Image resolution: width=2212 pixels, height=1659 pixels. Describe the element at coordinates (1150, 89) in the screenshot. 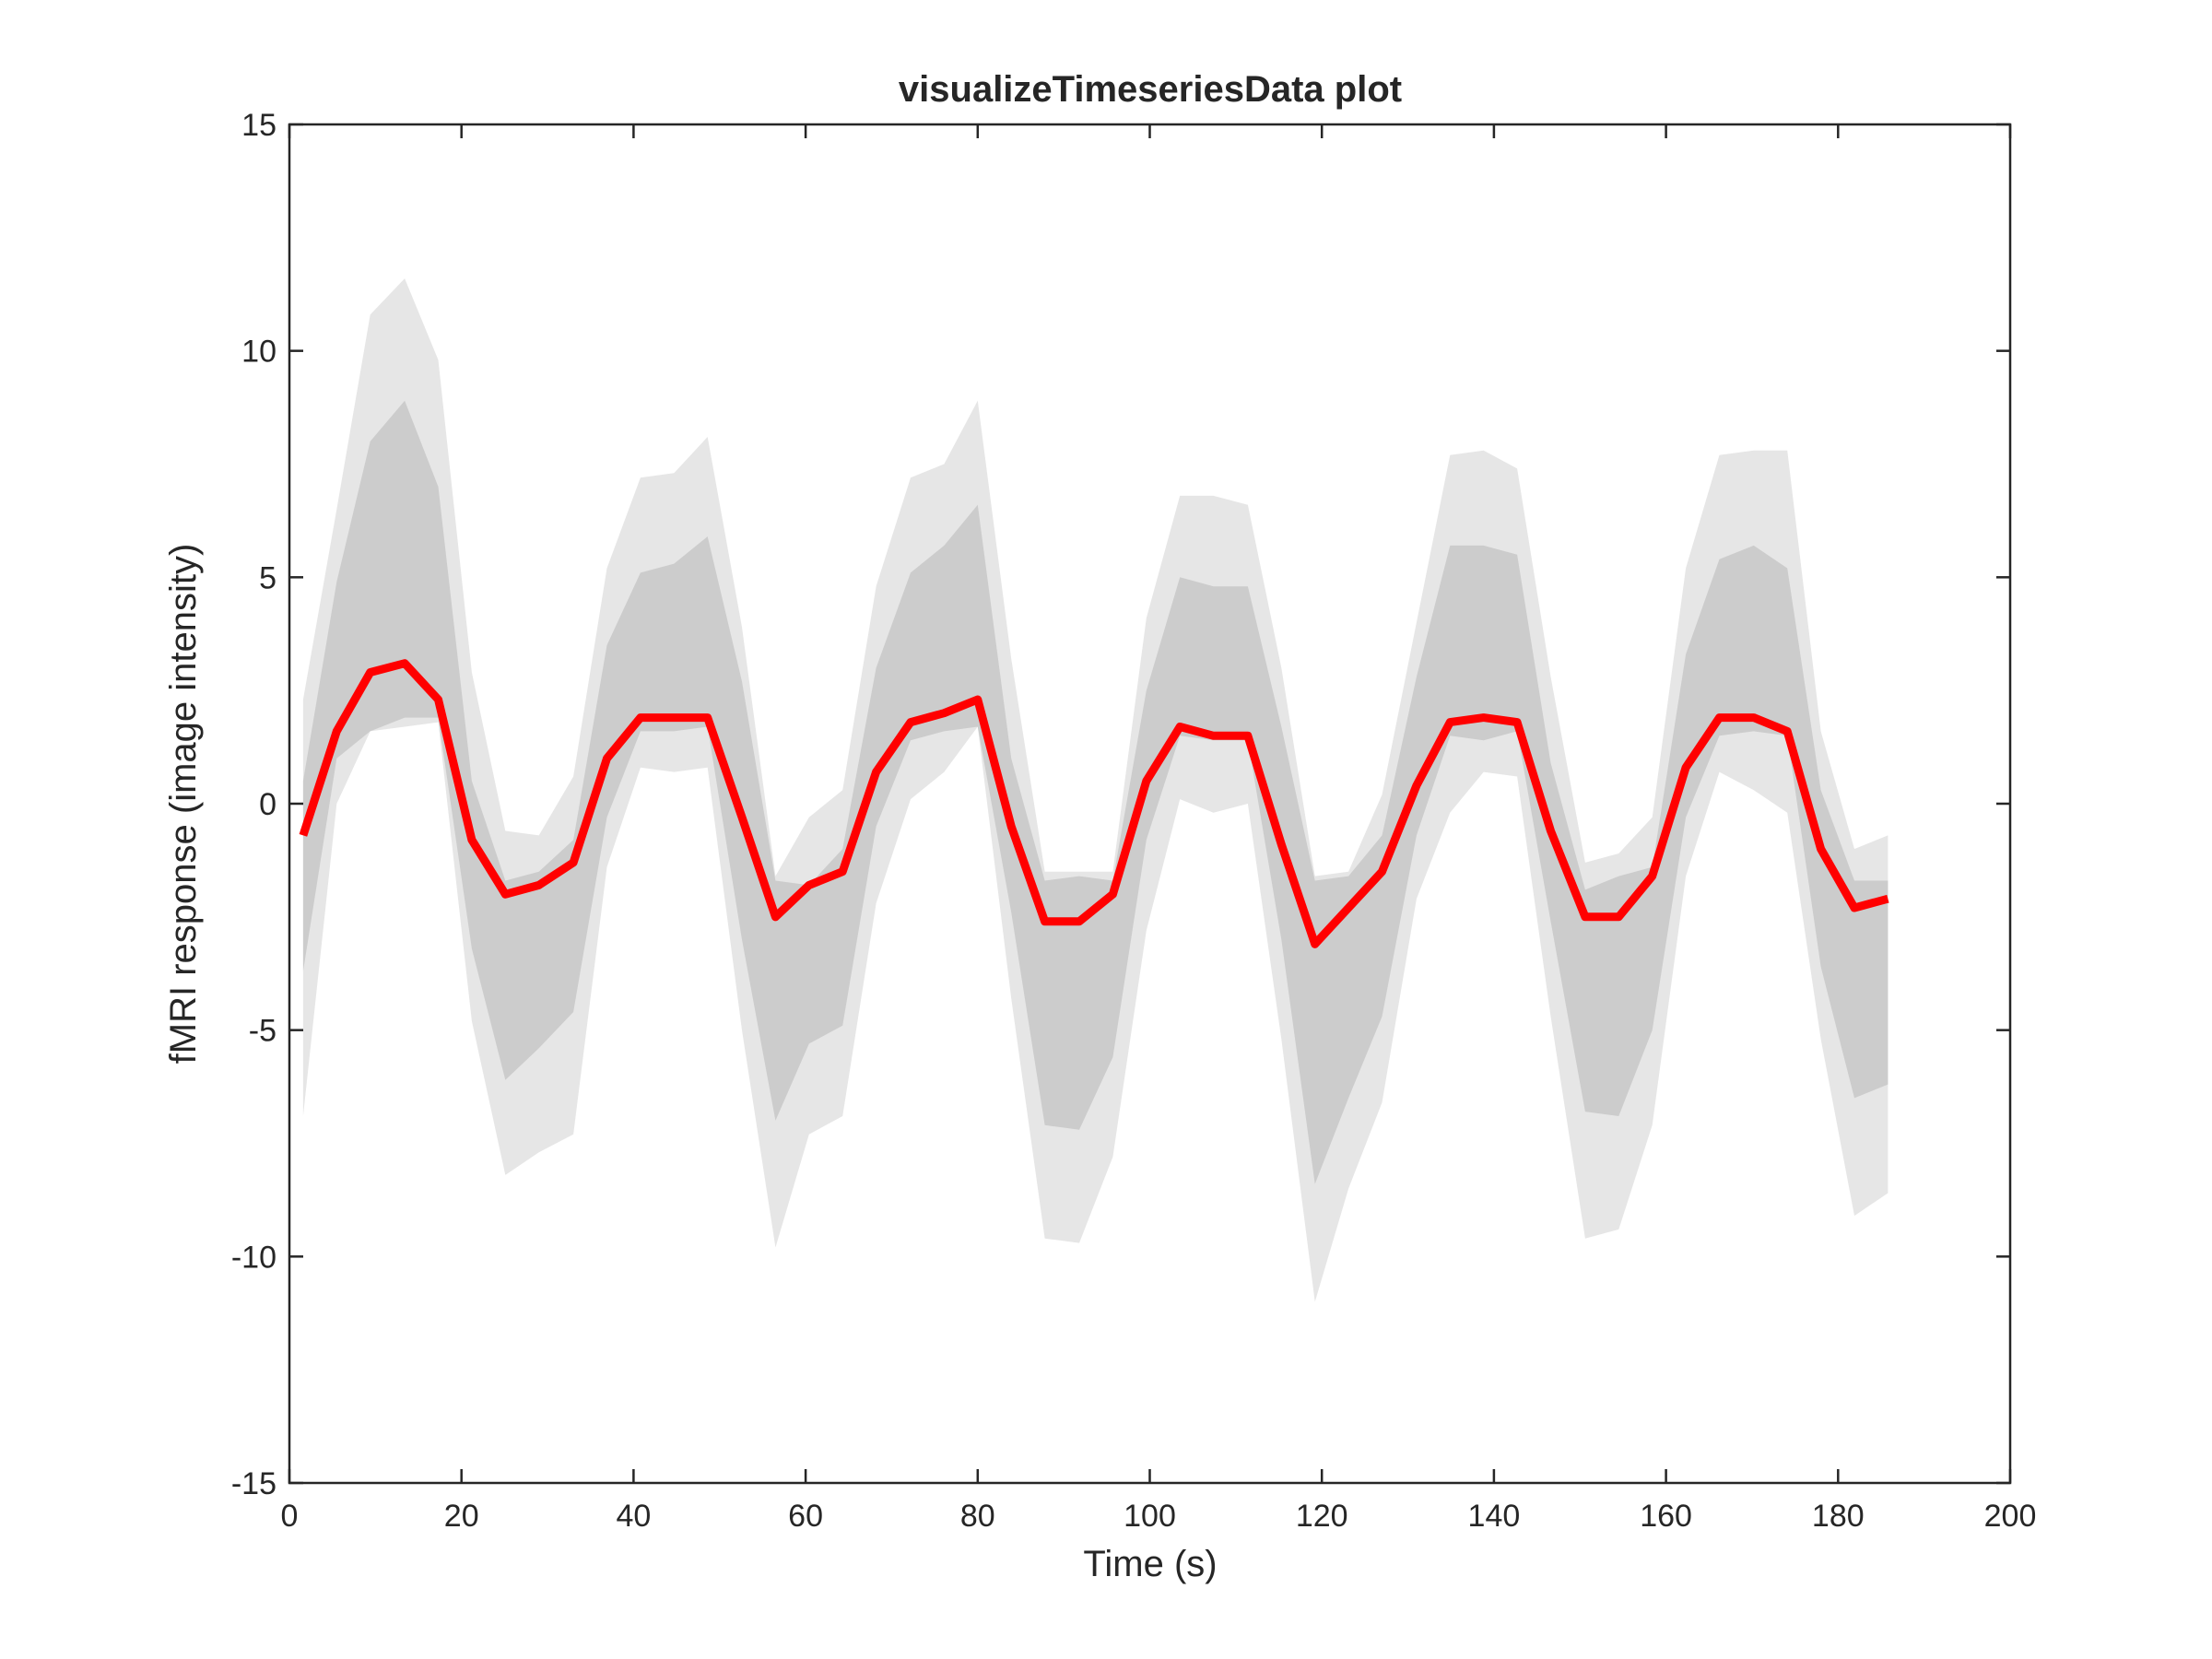

I see `chart-title: visualizeTimeseriesData plot` at that location.